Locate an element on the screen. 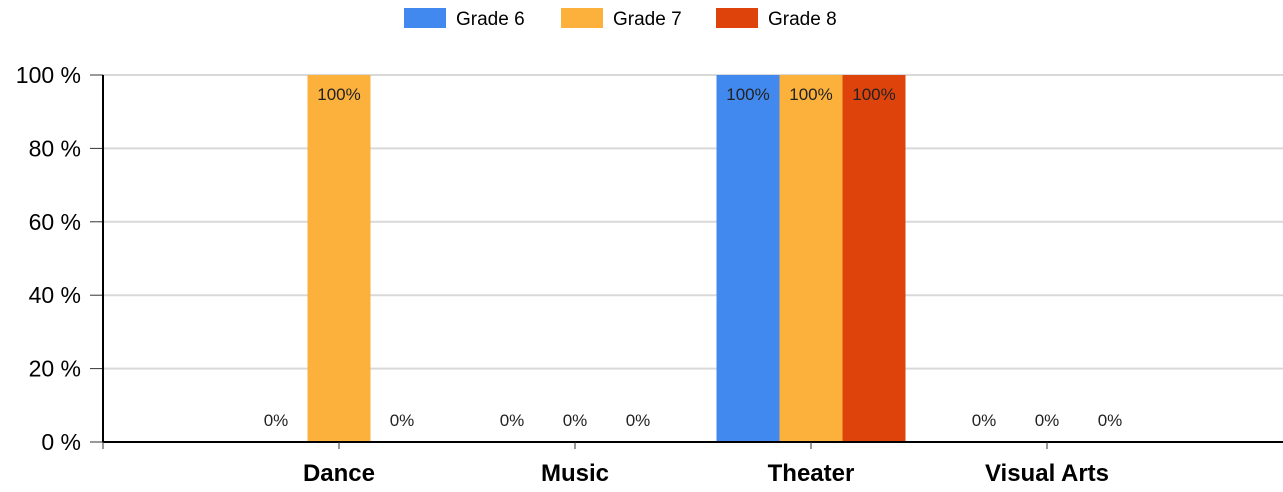 This screenshot has width=1283, height=492. y-axis-ticks: 0 % 20 % 40 % 60 % 80 % 100 % is located at coordinates (59, 258).